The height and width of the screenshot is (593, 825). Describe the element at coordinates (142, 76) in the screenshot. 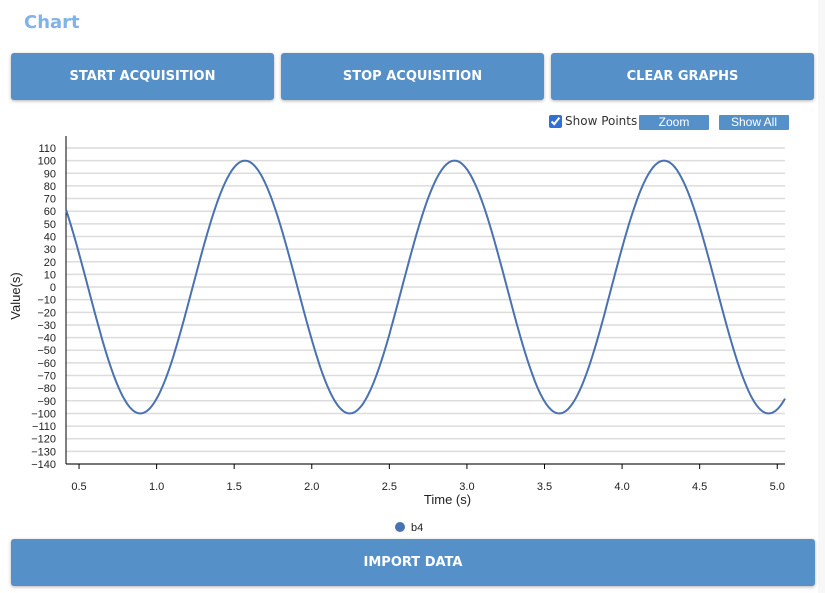

I see `start-acquisition-button: START ACQUISITION` at that location.